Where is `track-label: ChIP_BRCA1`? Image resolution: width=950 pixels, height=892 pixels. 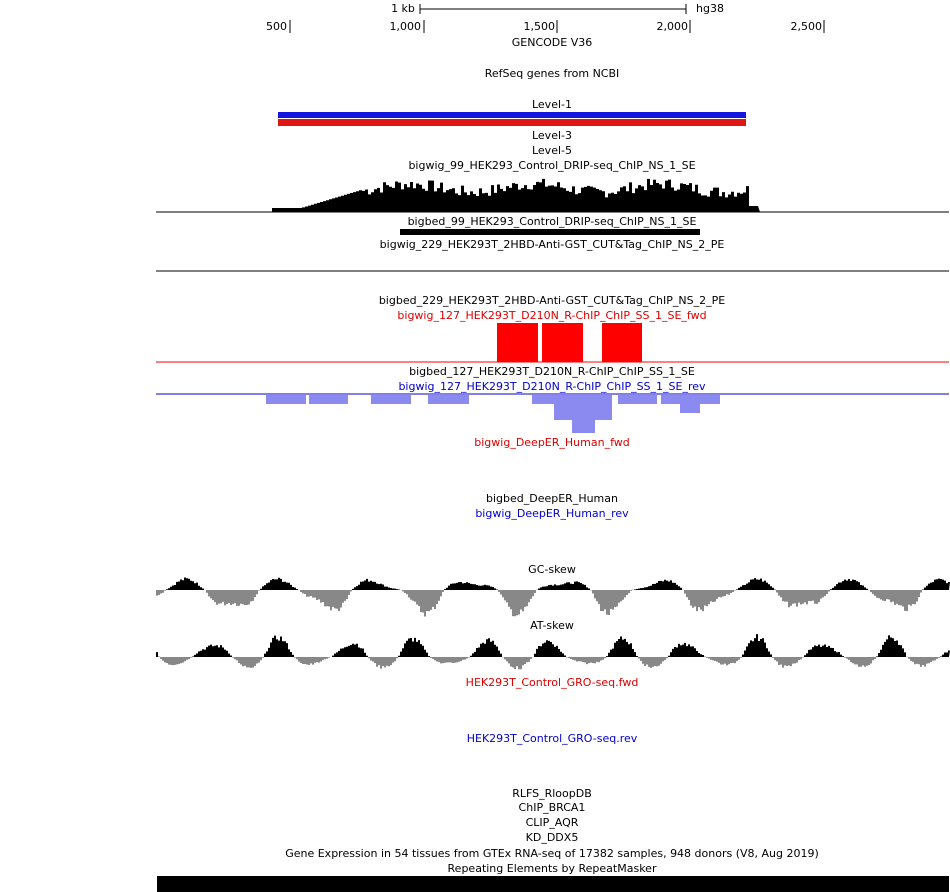
track-label: ChIP_BRCA1 is located at coordinates (552, 807).